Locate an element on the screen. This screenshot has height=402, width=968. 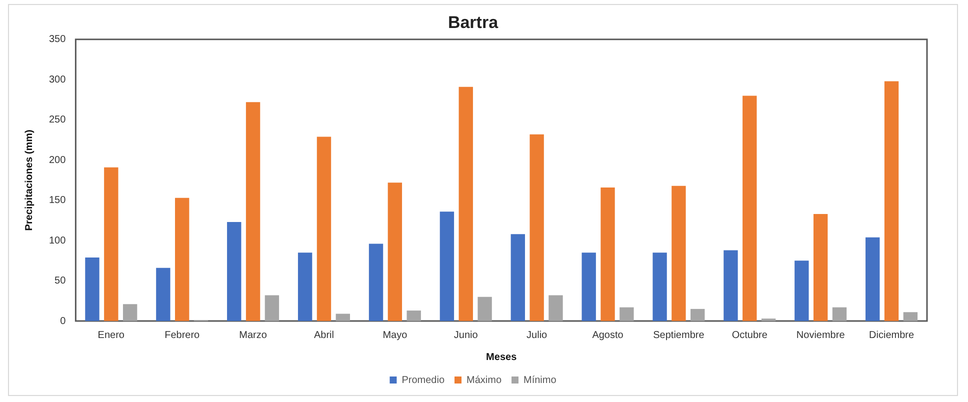
x-tick-label: Mayo is located at coordinates (395, 335).